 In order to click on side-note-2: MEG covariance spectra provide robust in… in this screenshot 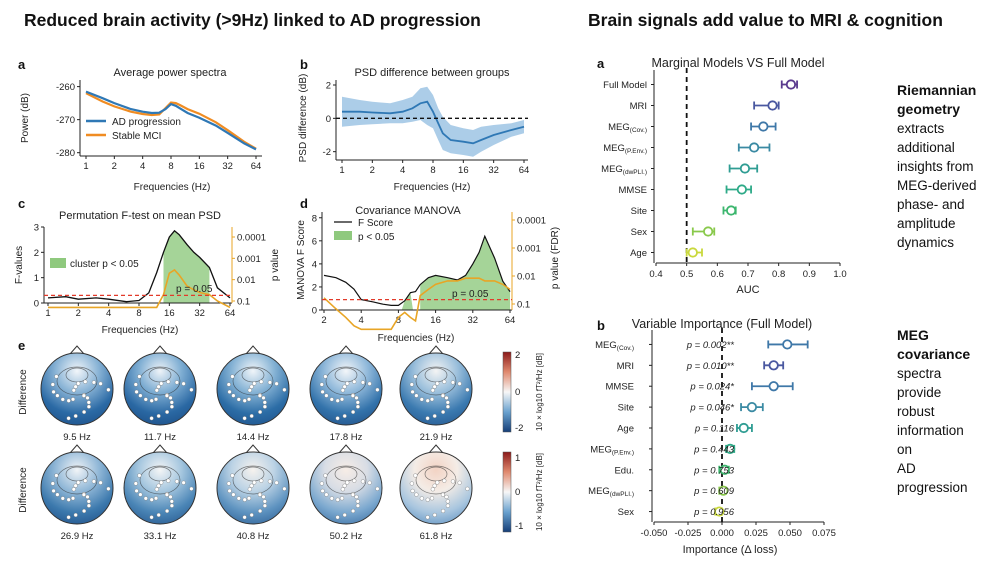, I will do `click(933, 411)`.